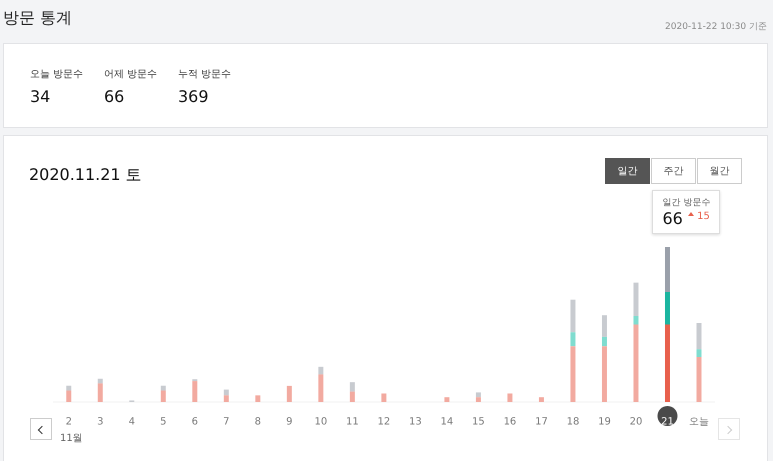 Image resolution: width=773 pixels, height=461 pixels. Describe the element at coordinates (258, 422) in the screenshot. I see `x-tick-label: 8` at that location.